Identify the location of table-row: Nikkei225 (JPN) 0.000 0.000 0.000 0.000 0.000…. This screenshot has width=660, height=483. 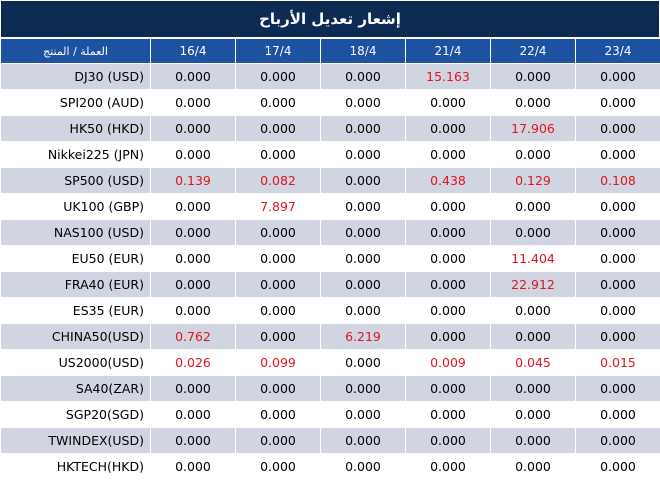
(330, 154).